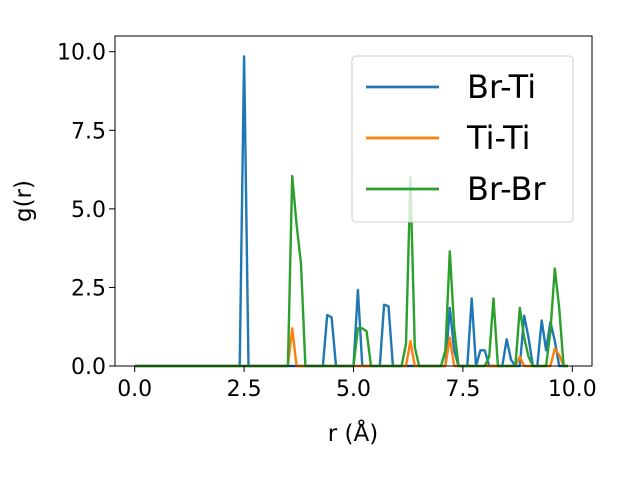 This screenshot has height=480, width=640. I want to click on y-tick-label: 7.5, so click(88, 131).